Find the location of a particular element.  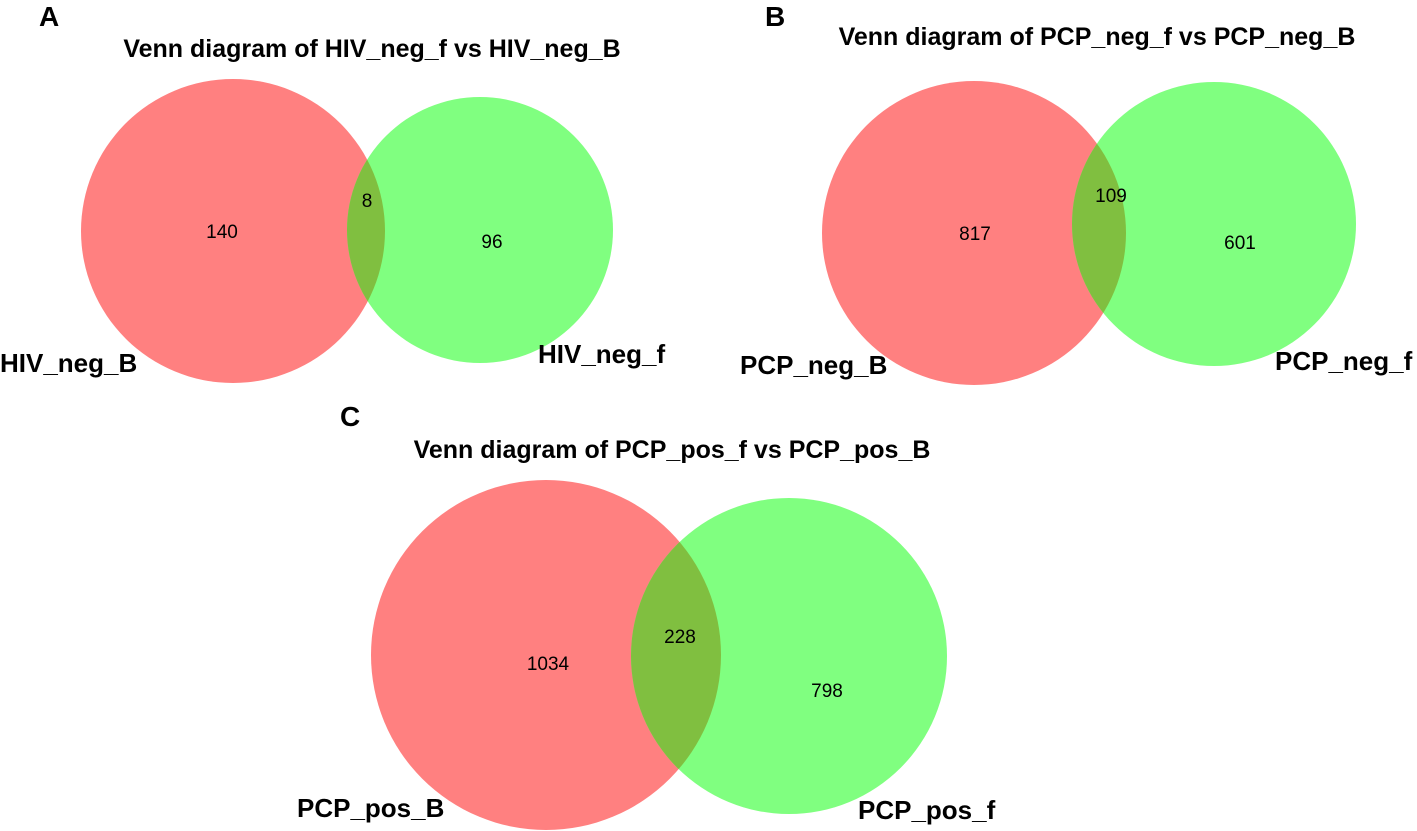

left-set-circle-b is located at coordinates (974, 233).